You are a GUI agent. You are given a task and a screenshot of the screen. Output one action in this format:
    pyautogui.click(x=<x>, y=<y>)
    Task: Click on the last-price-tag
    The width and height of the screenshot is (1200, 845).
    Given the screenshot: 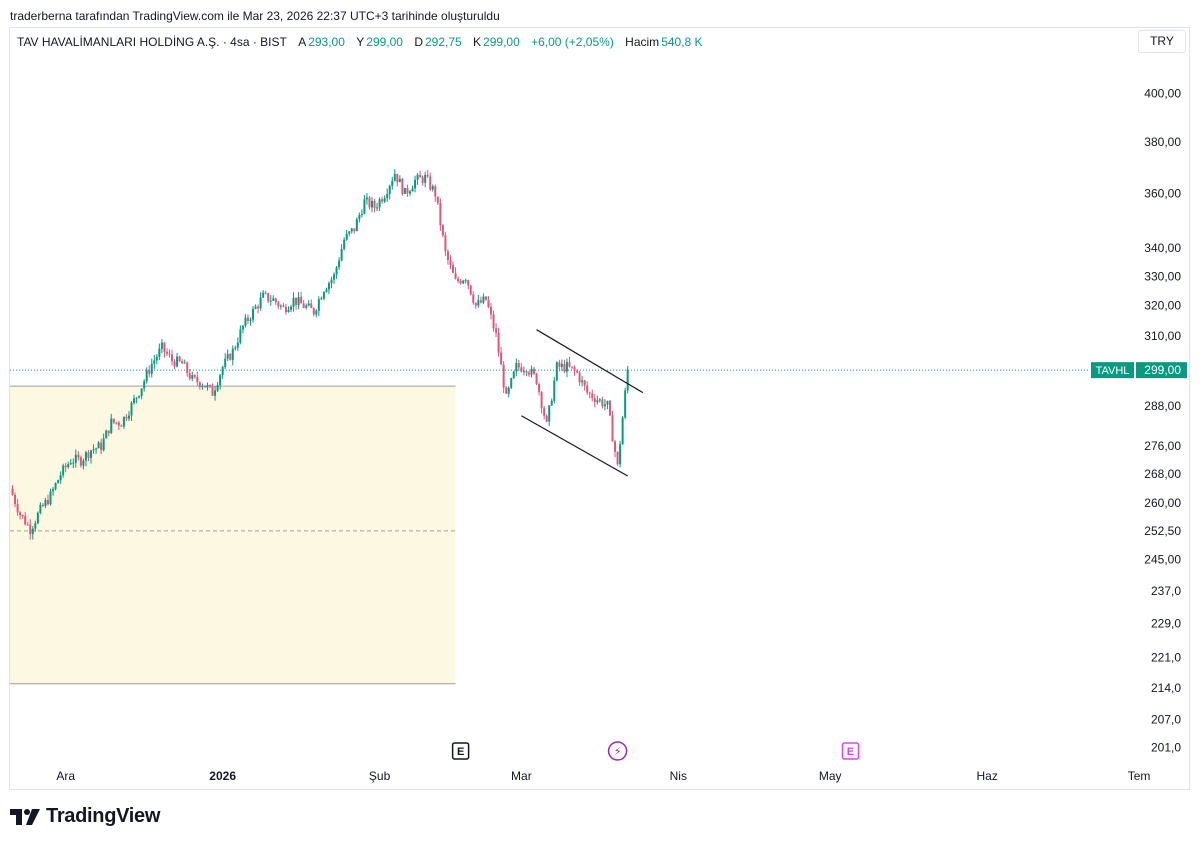 What is the action you would take?
    pyautogui.click(x=1161, y=370)
    